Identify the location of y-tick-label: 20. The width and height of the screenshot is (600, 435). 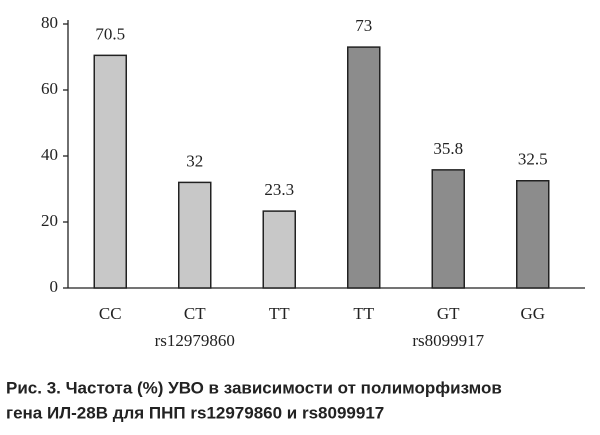
(49, 220).